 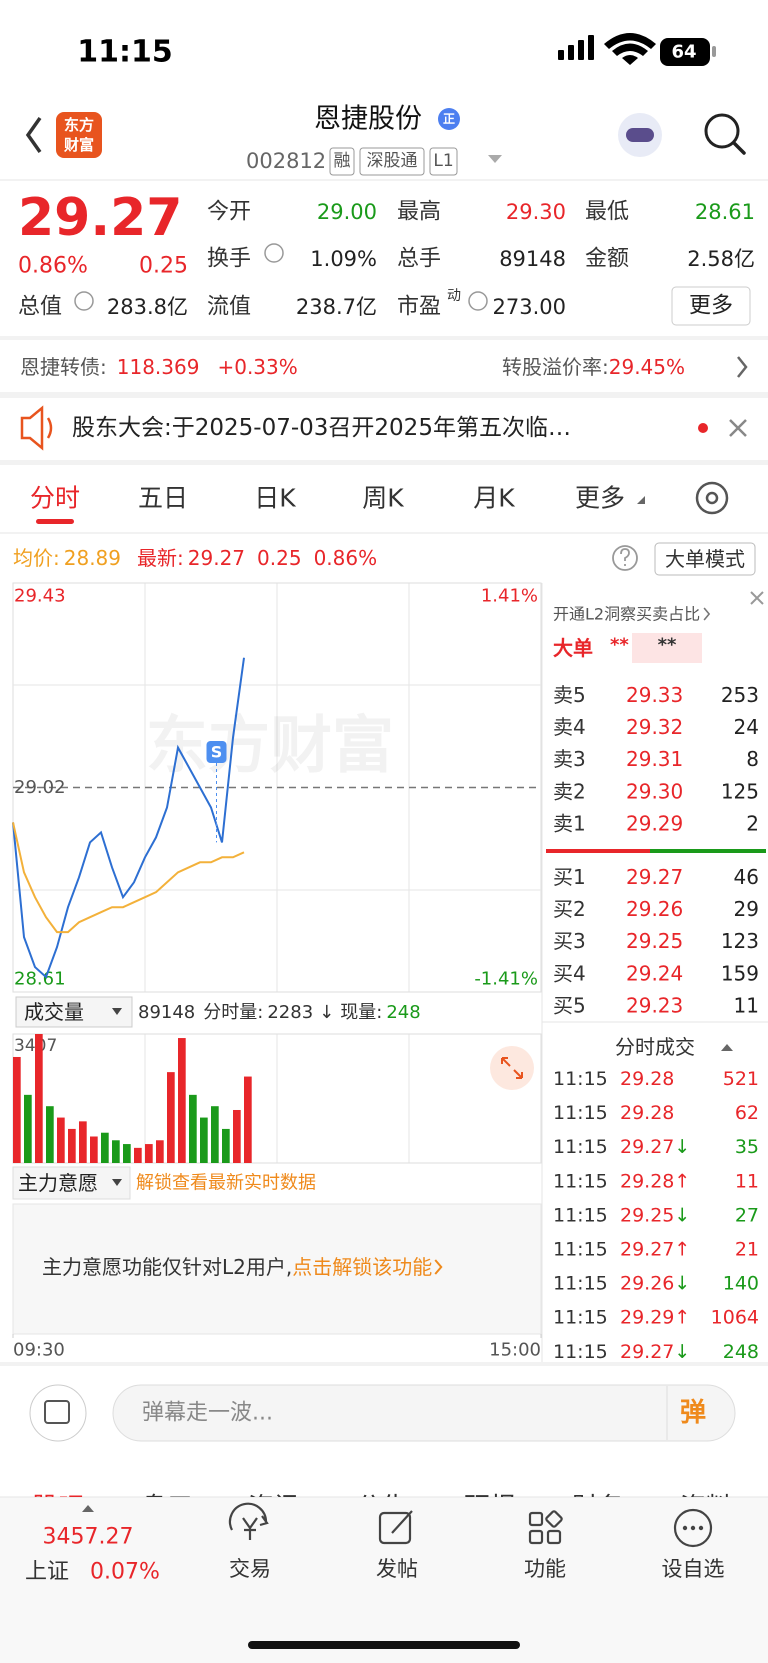 What do you see at coordinates (167, 1508) in the screenshot?
I see `sub-tab: 盘口` at bounding box center [167, 1508].